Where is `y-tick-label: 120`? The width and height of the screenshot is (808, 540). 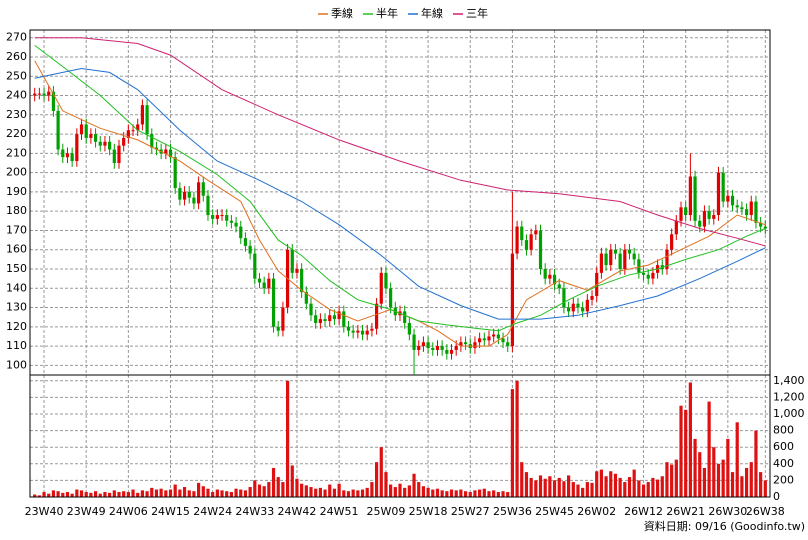 y-tick-label: 120 is located at coordinates (16, 326).